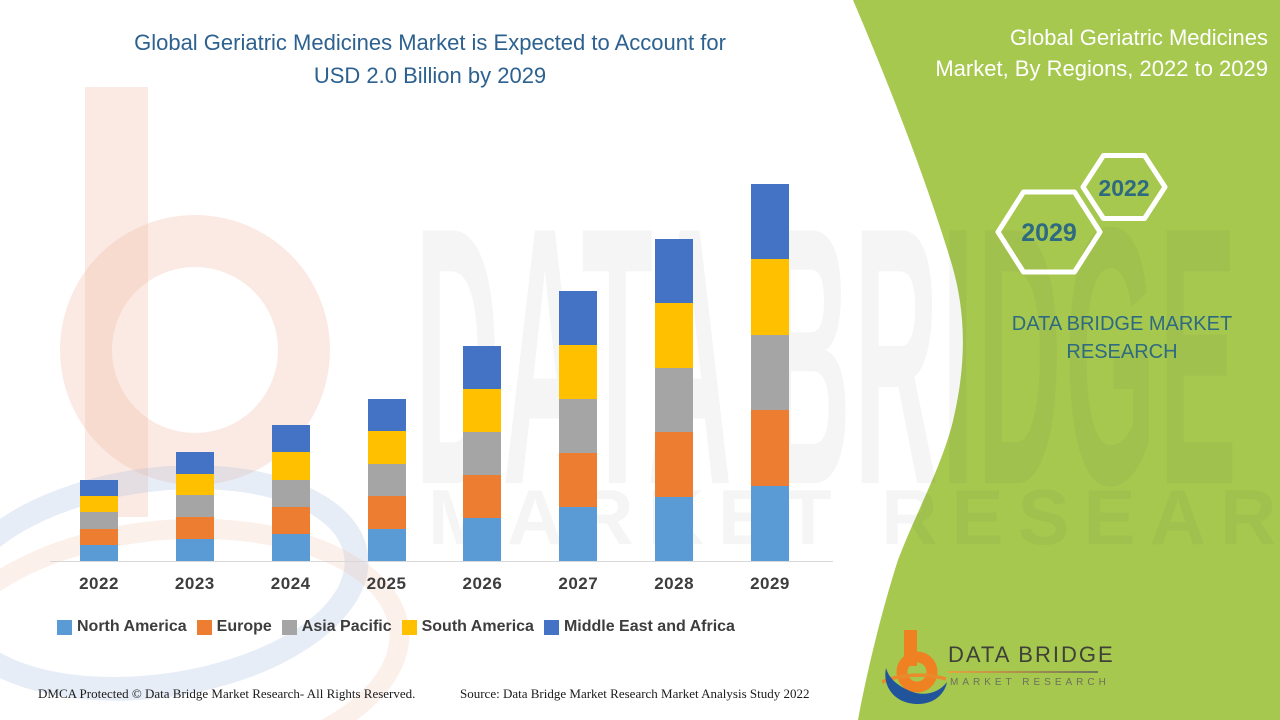  Describe the element at coordinates (1122, 352) in the screenshot. I see `brand-heading-line2: RESEARCH` at that location.